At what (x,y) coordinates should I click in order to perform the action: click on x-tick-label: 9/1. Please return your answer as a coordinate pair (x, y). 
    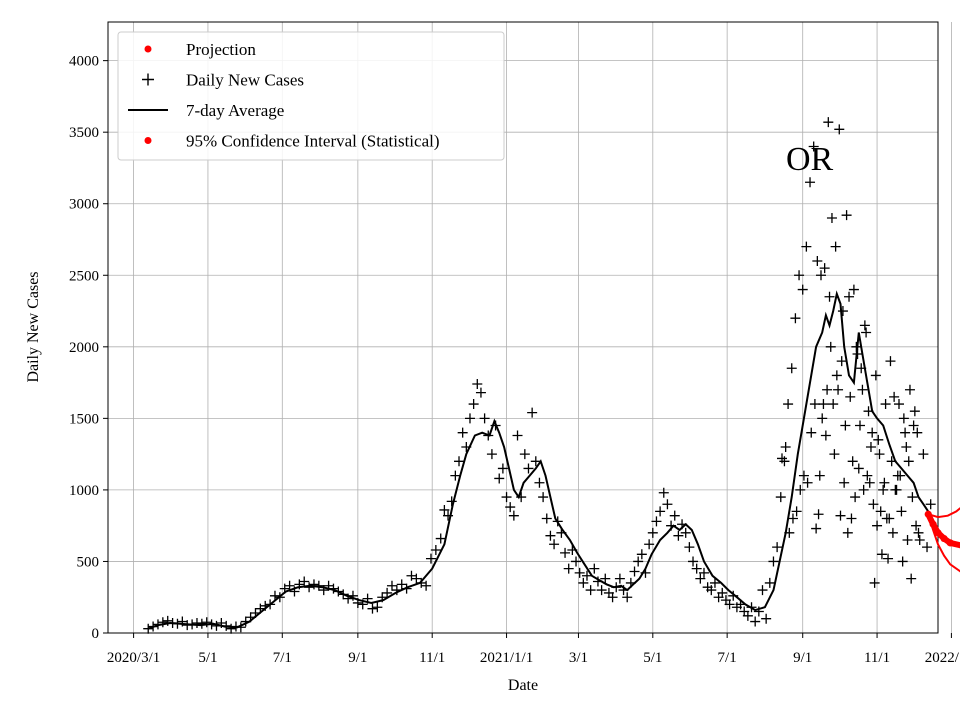
    Looking at the image, I should click on (357, 658).